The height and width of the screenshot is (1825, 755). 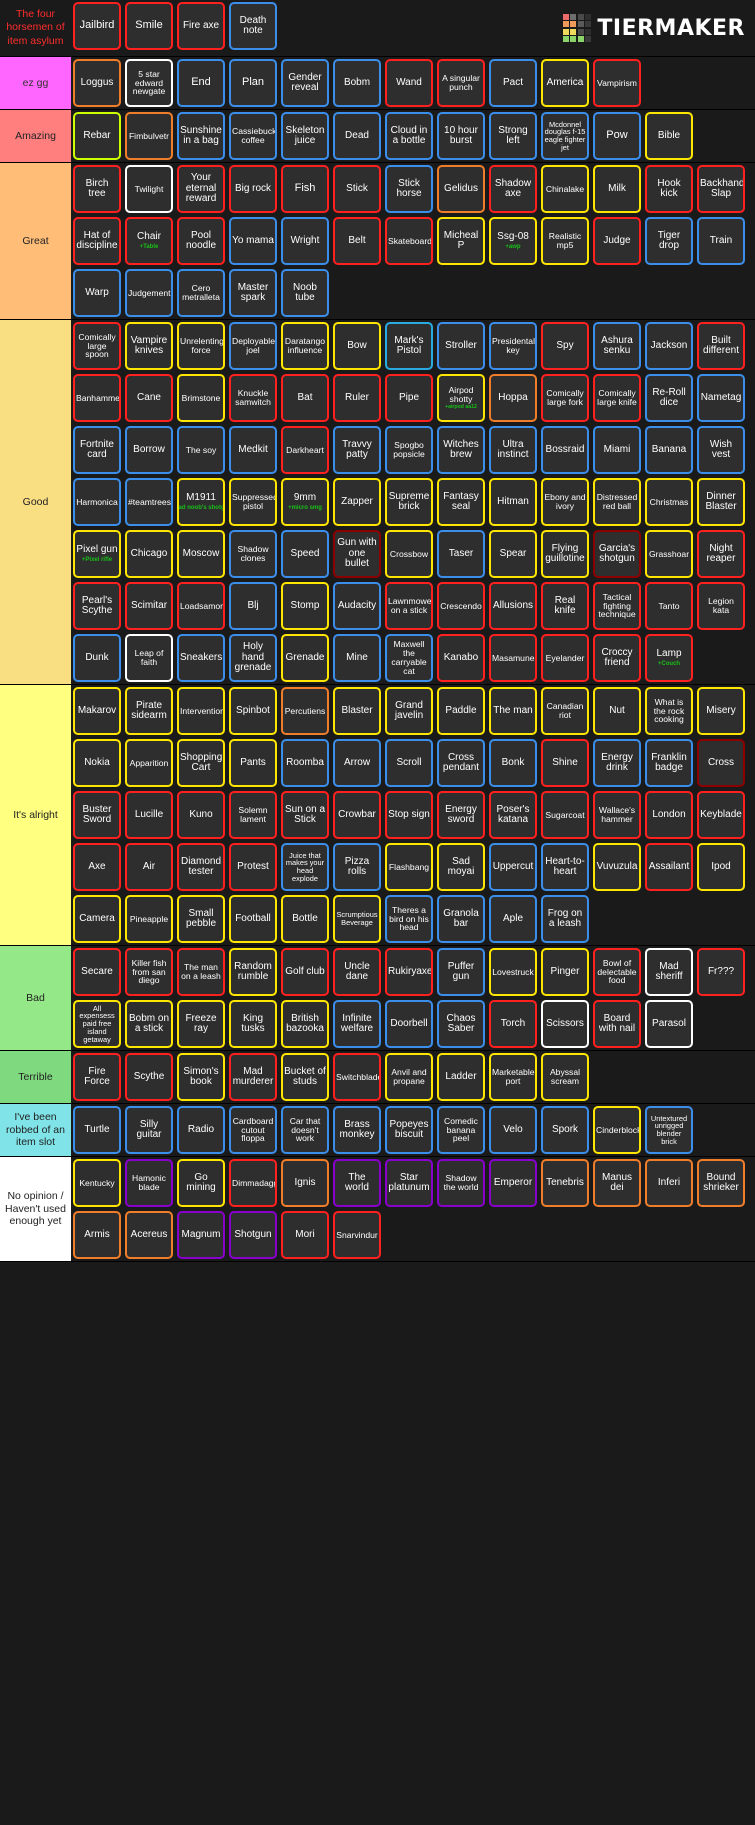 What do you see at coordinates (97, 136) in the screenshot?
I see `tier-item-card: Rebar` at bounding box center [97, 136].